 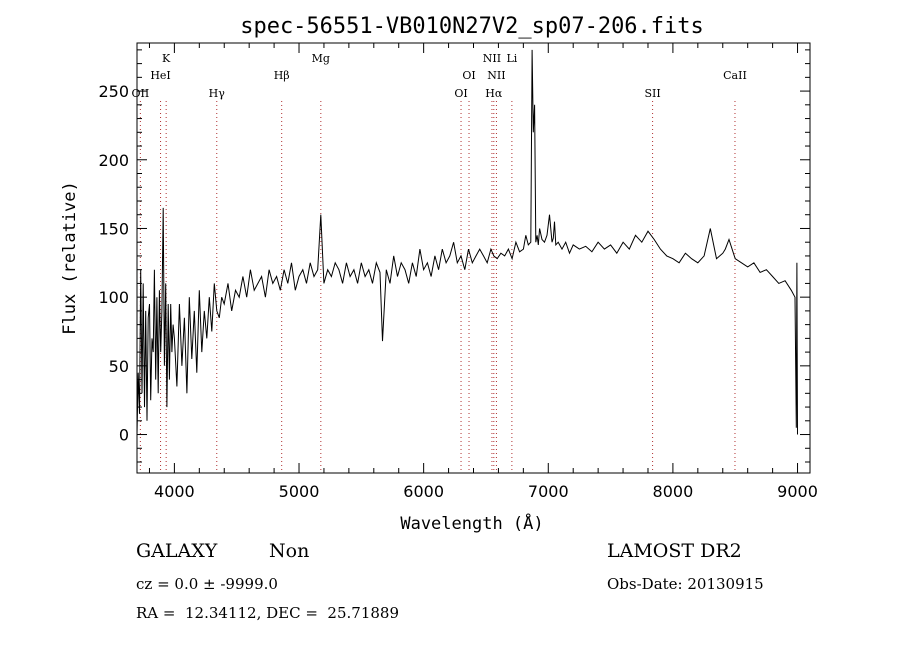 I want to click on obs-date-text: Obs-Date: 20130915, so click(x=685, y=584).